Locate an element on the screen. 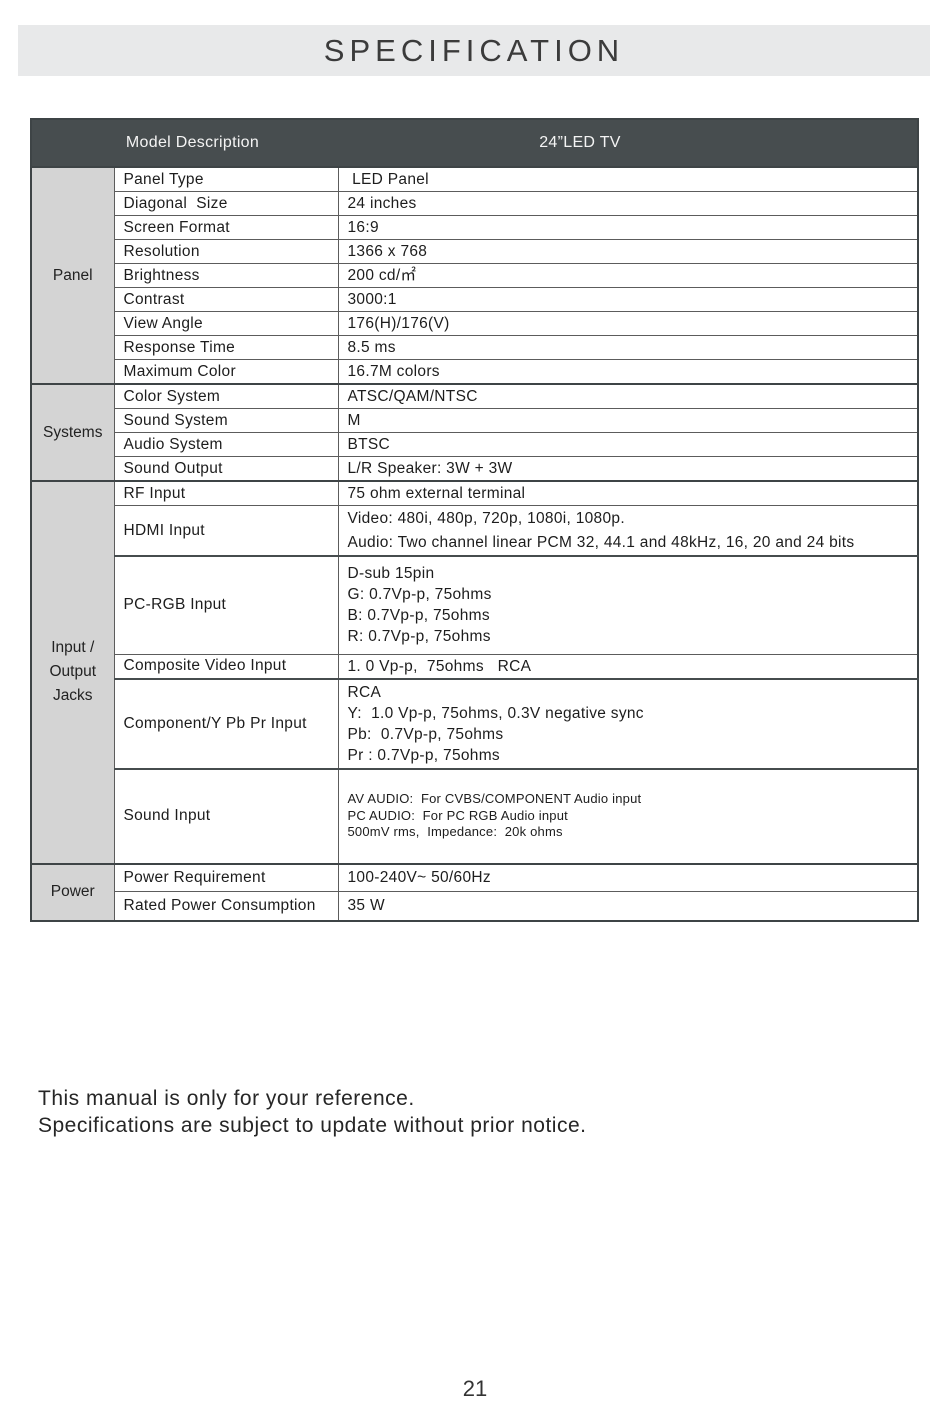  spec-label: Component/Y Pb Pr Input is located at coordinates (226, 723).